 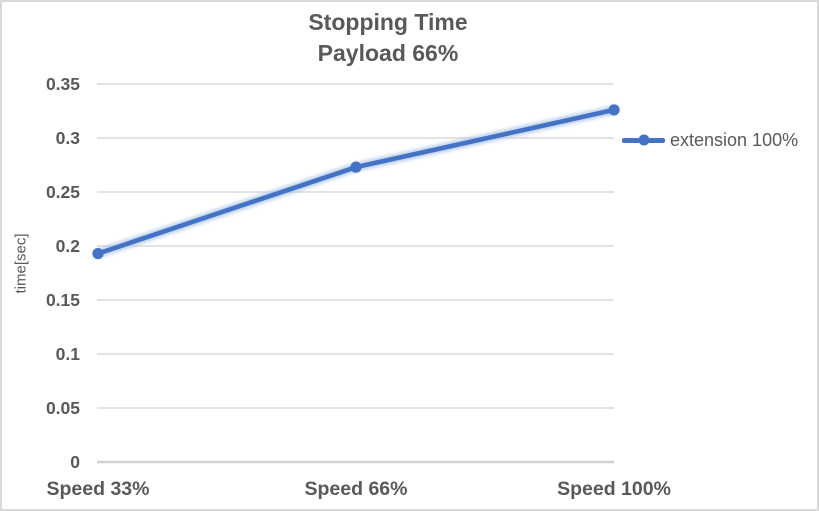 I want to click on legend-line-marker-icon, so click(x=643, y=140).